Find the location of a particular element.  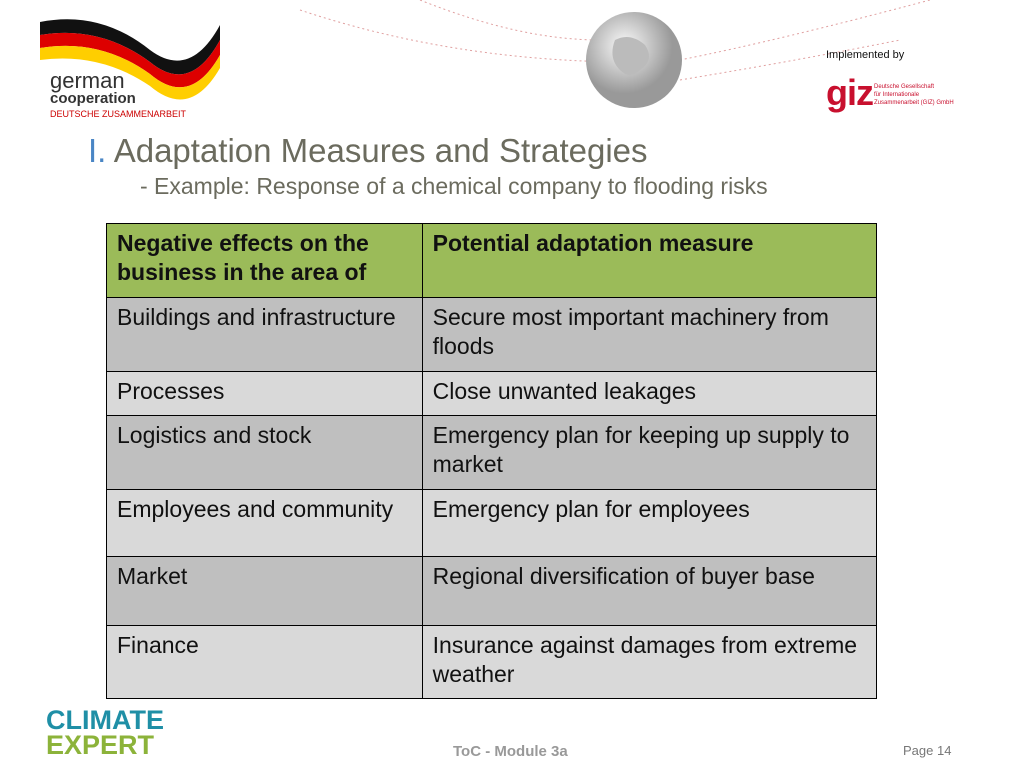

giz-logo: giz is located at coordinates (850, 92).